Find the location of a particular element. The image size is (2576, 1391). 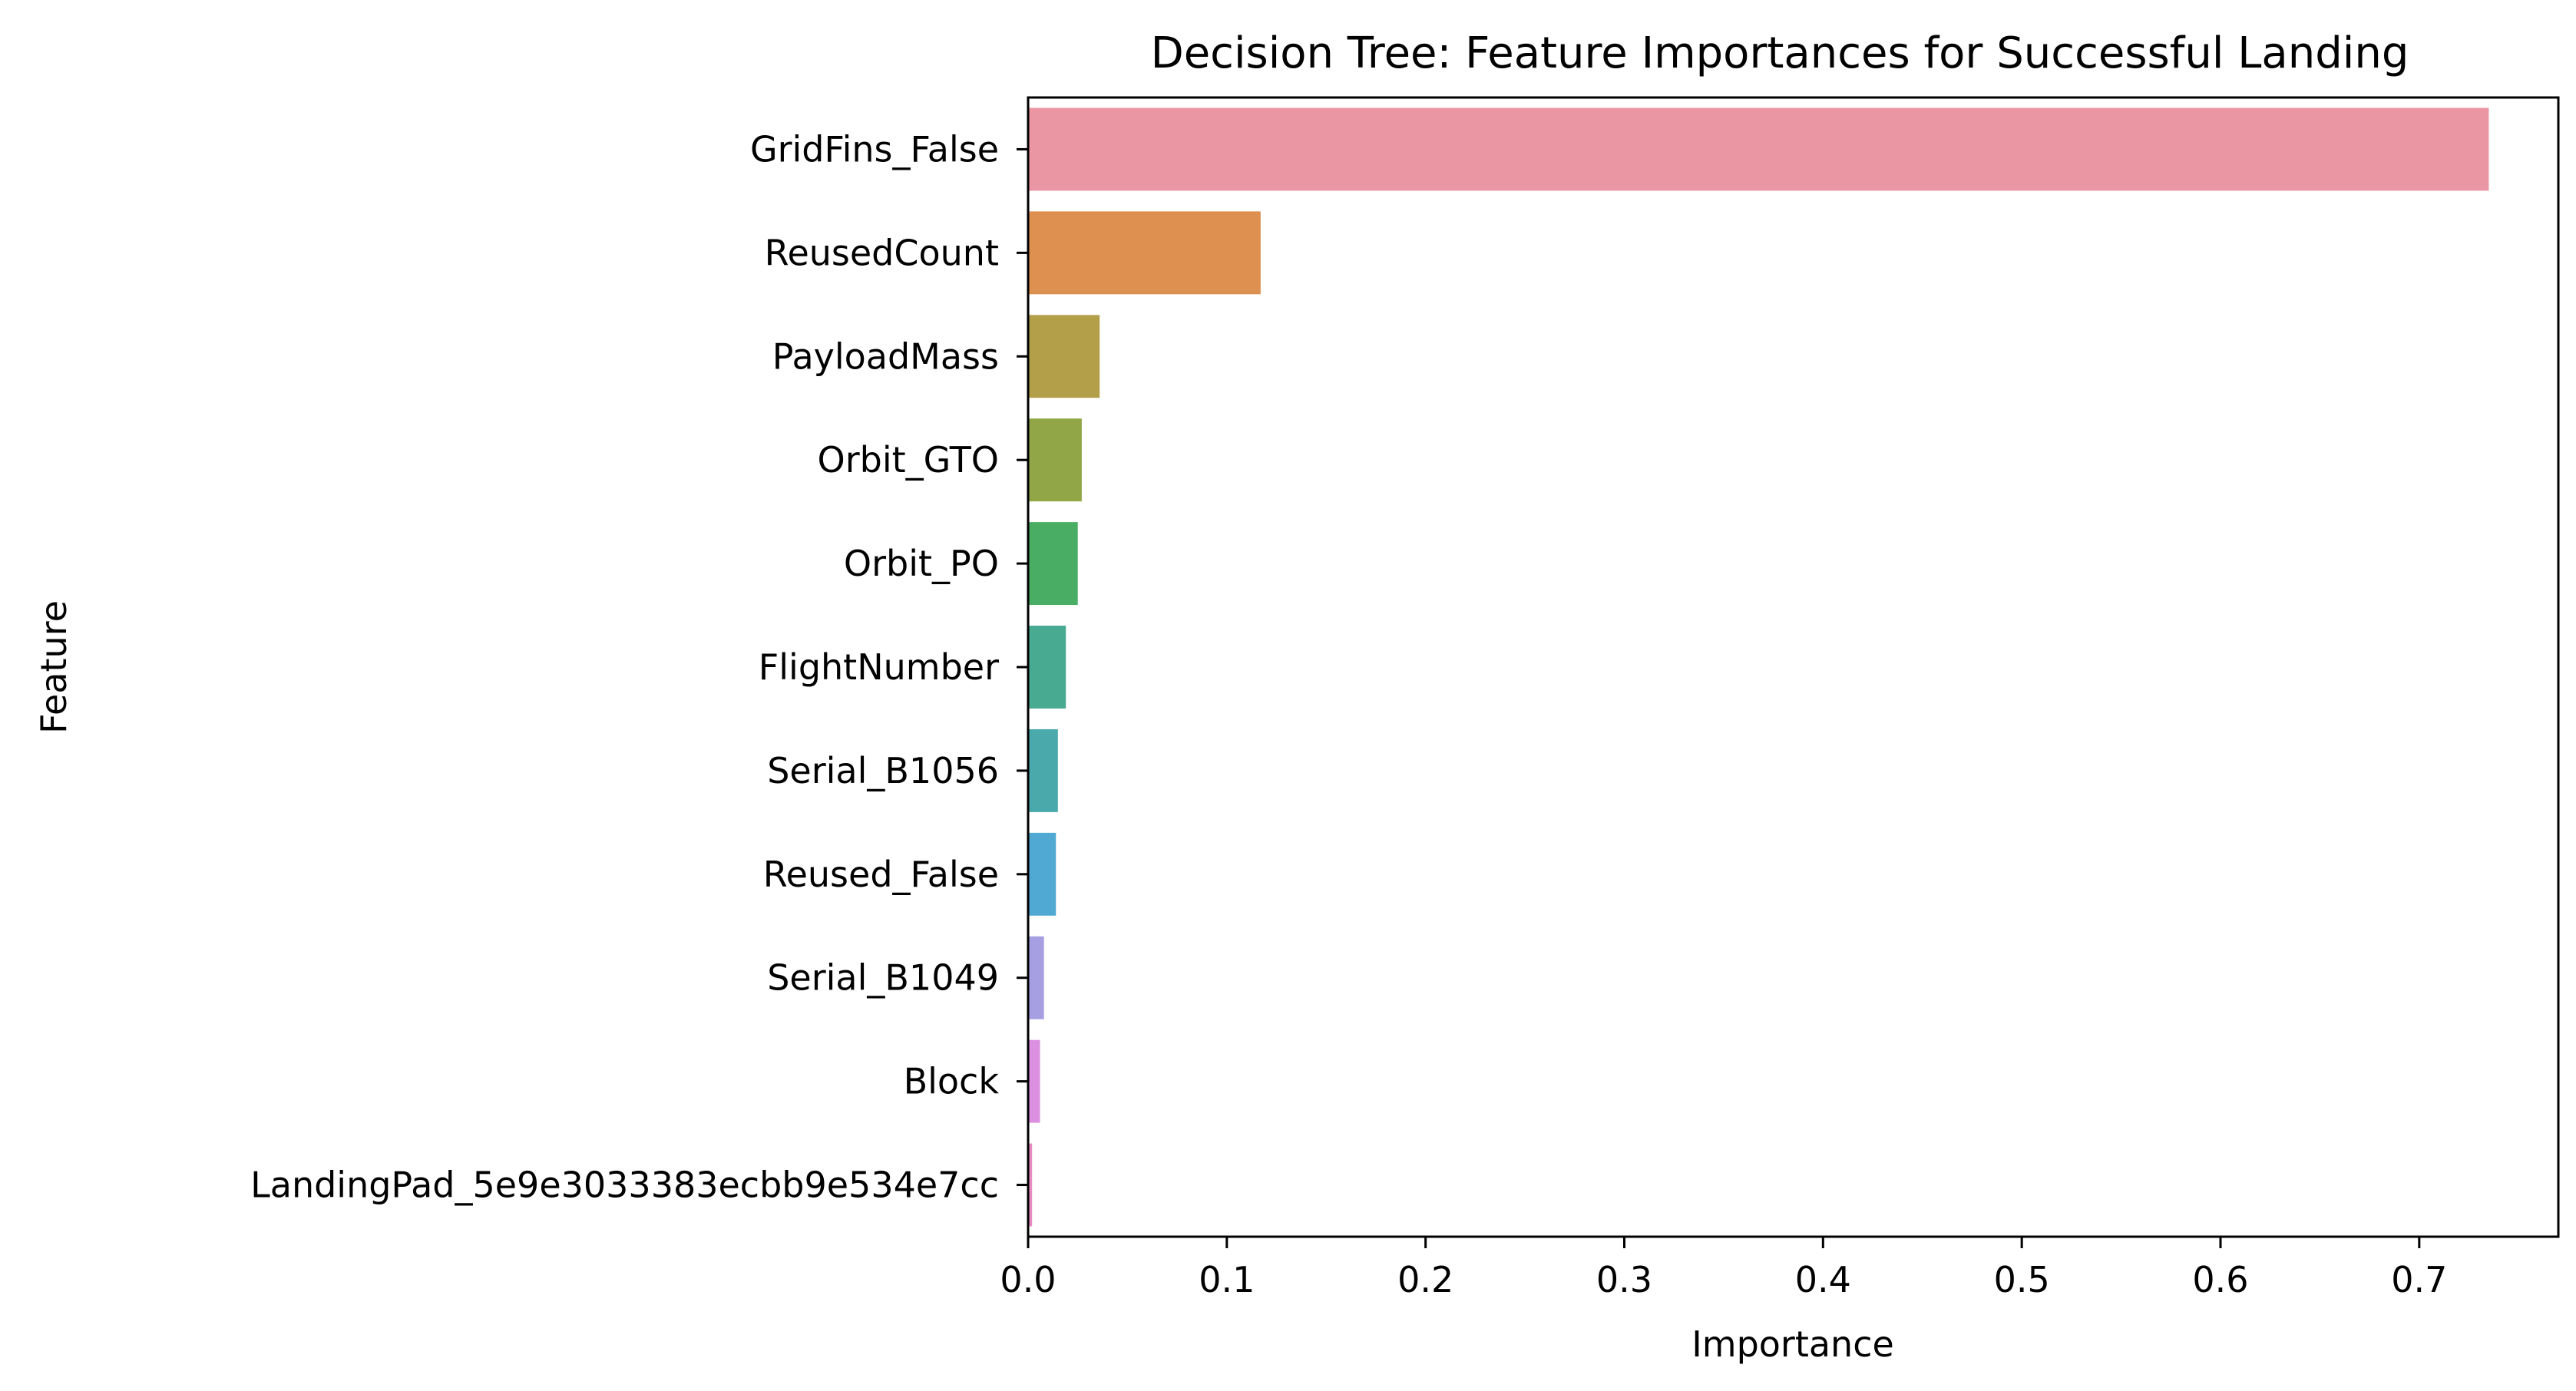

y-tick-label-1: ReusedCount is located at coordinates (882, 252).